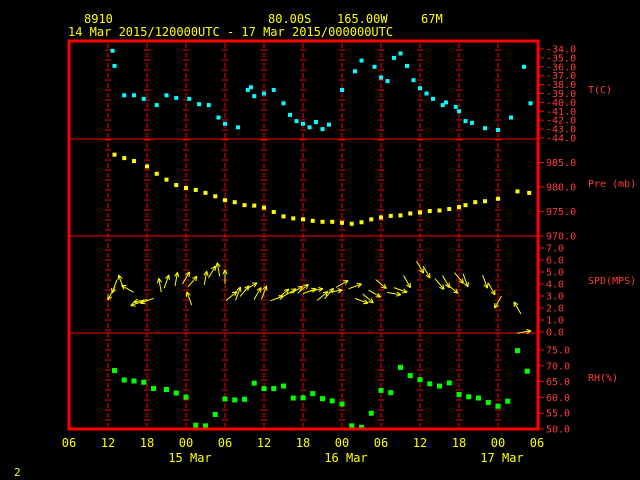  Describe the element at coordinates (561, 94) in the screenshot. I see `y-tick-label: -39.0` at that location.